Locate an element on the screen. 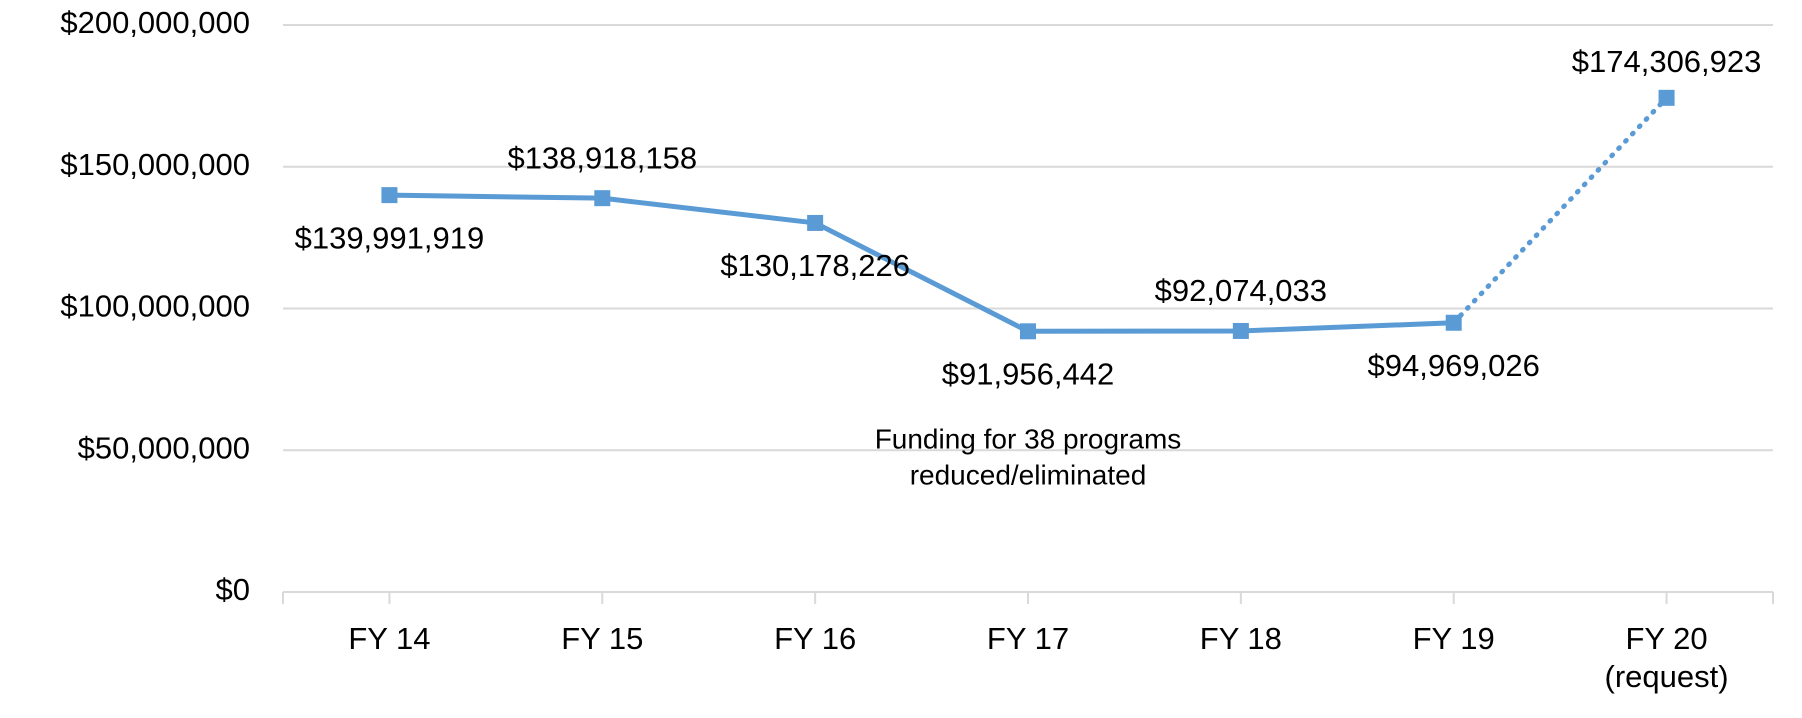 The width and height of the screenshot is (1802, 718). x-tick-label: FY 20 (request) is located at coordinates (1666, 657).